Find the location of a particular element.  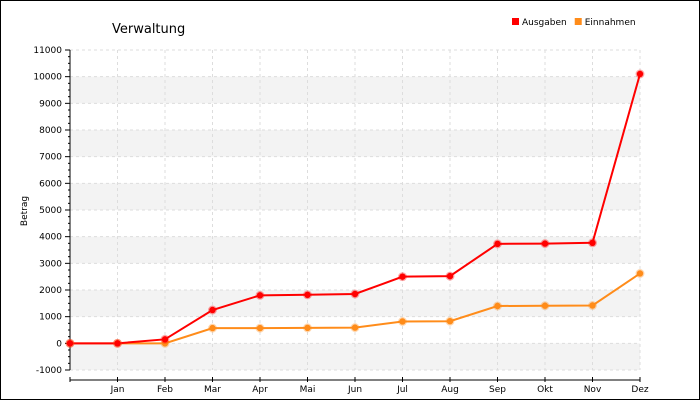

x-tick-label: Jun is located at coordinates (354, 390).